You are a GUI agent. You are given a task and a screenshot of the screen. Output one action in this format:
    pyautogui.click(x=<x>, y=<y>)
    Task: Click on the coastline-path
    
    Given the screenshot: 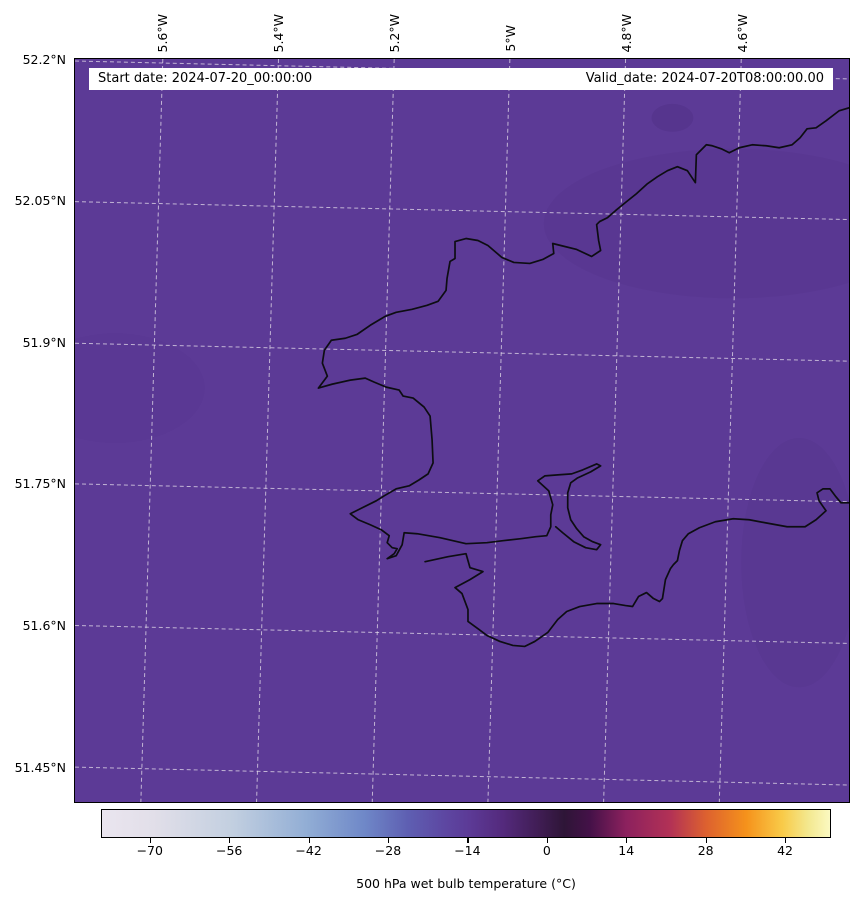 What is the action you would take?
    pyautogui.click(x=636, y=567)
    